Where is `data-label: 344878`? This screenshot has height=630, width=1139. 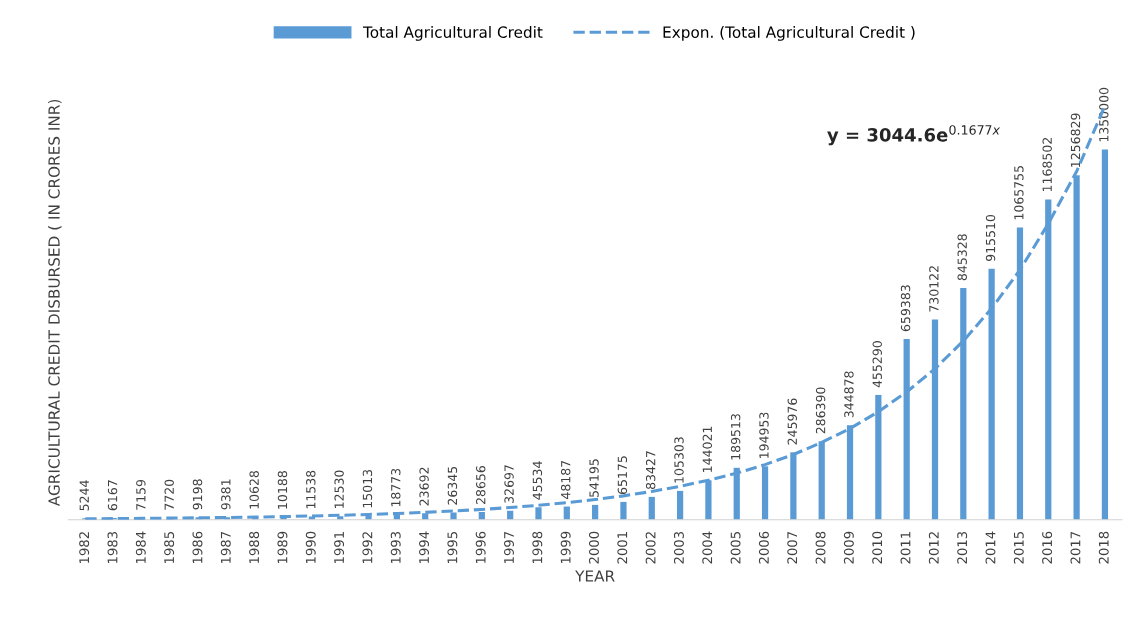 data-label: 344878 is located at coordinates (849, 394).